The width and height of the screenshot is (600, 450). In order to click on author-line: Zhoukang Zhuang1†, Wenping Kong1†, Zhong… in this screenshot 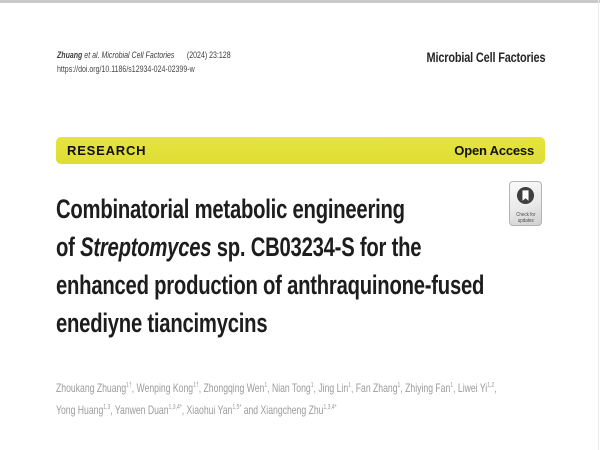, I will do `click(276, 388)`.